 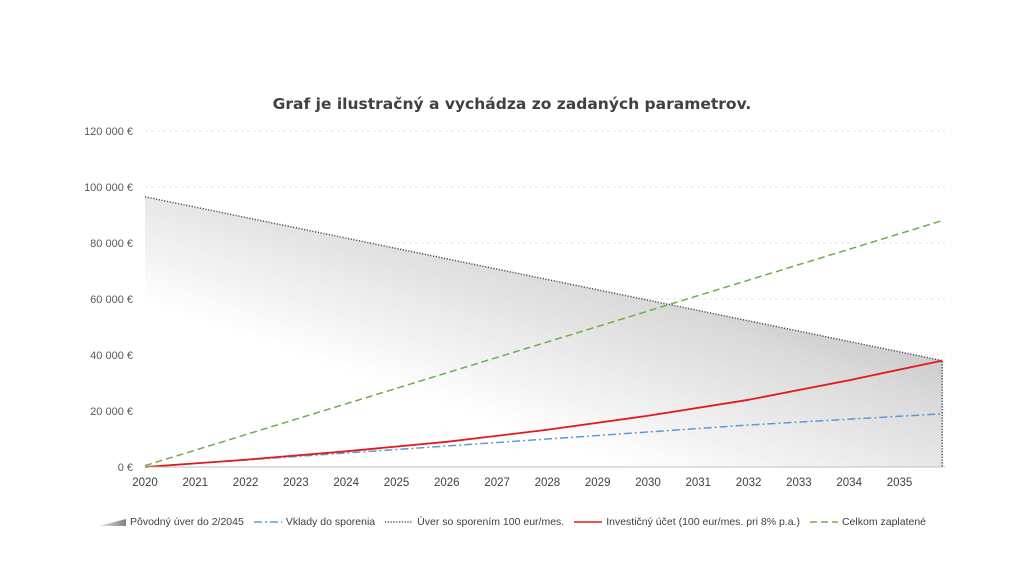 I want to click on y-tick-label: 20 000 €, so click(x=111, y=412).